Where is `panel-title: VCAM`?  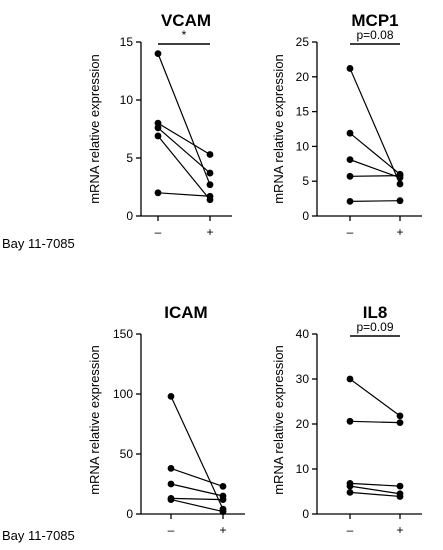 panel-title: VCAM is located at coordinates (186, 20).